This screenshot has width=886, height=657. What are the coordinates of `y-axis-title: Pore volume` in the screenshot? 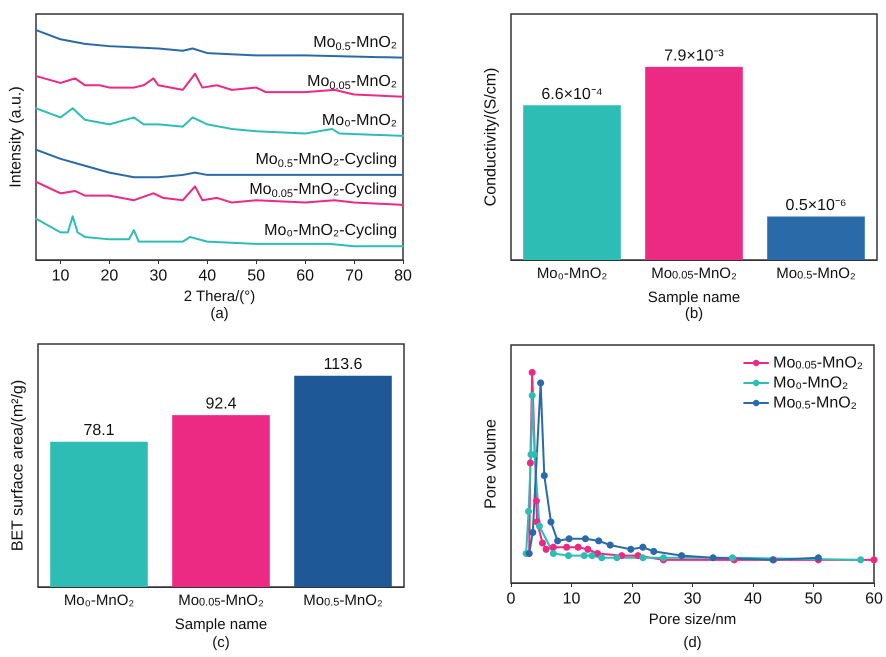 It's located at (491, 463).